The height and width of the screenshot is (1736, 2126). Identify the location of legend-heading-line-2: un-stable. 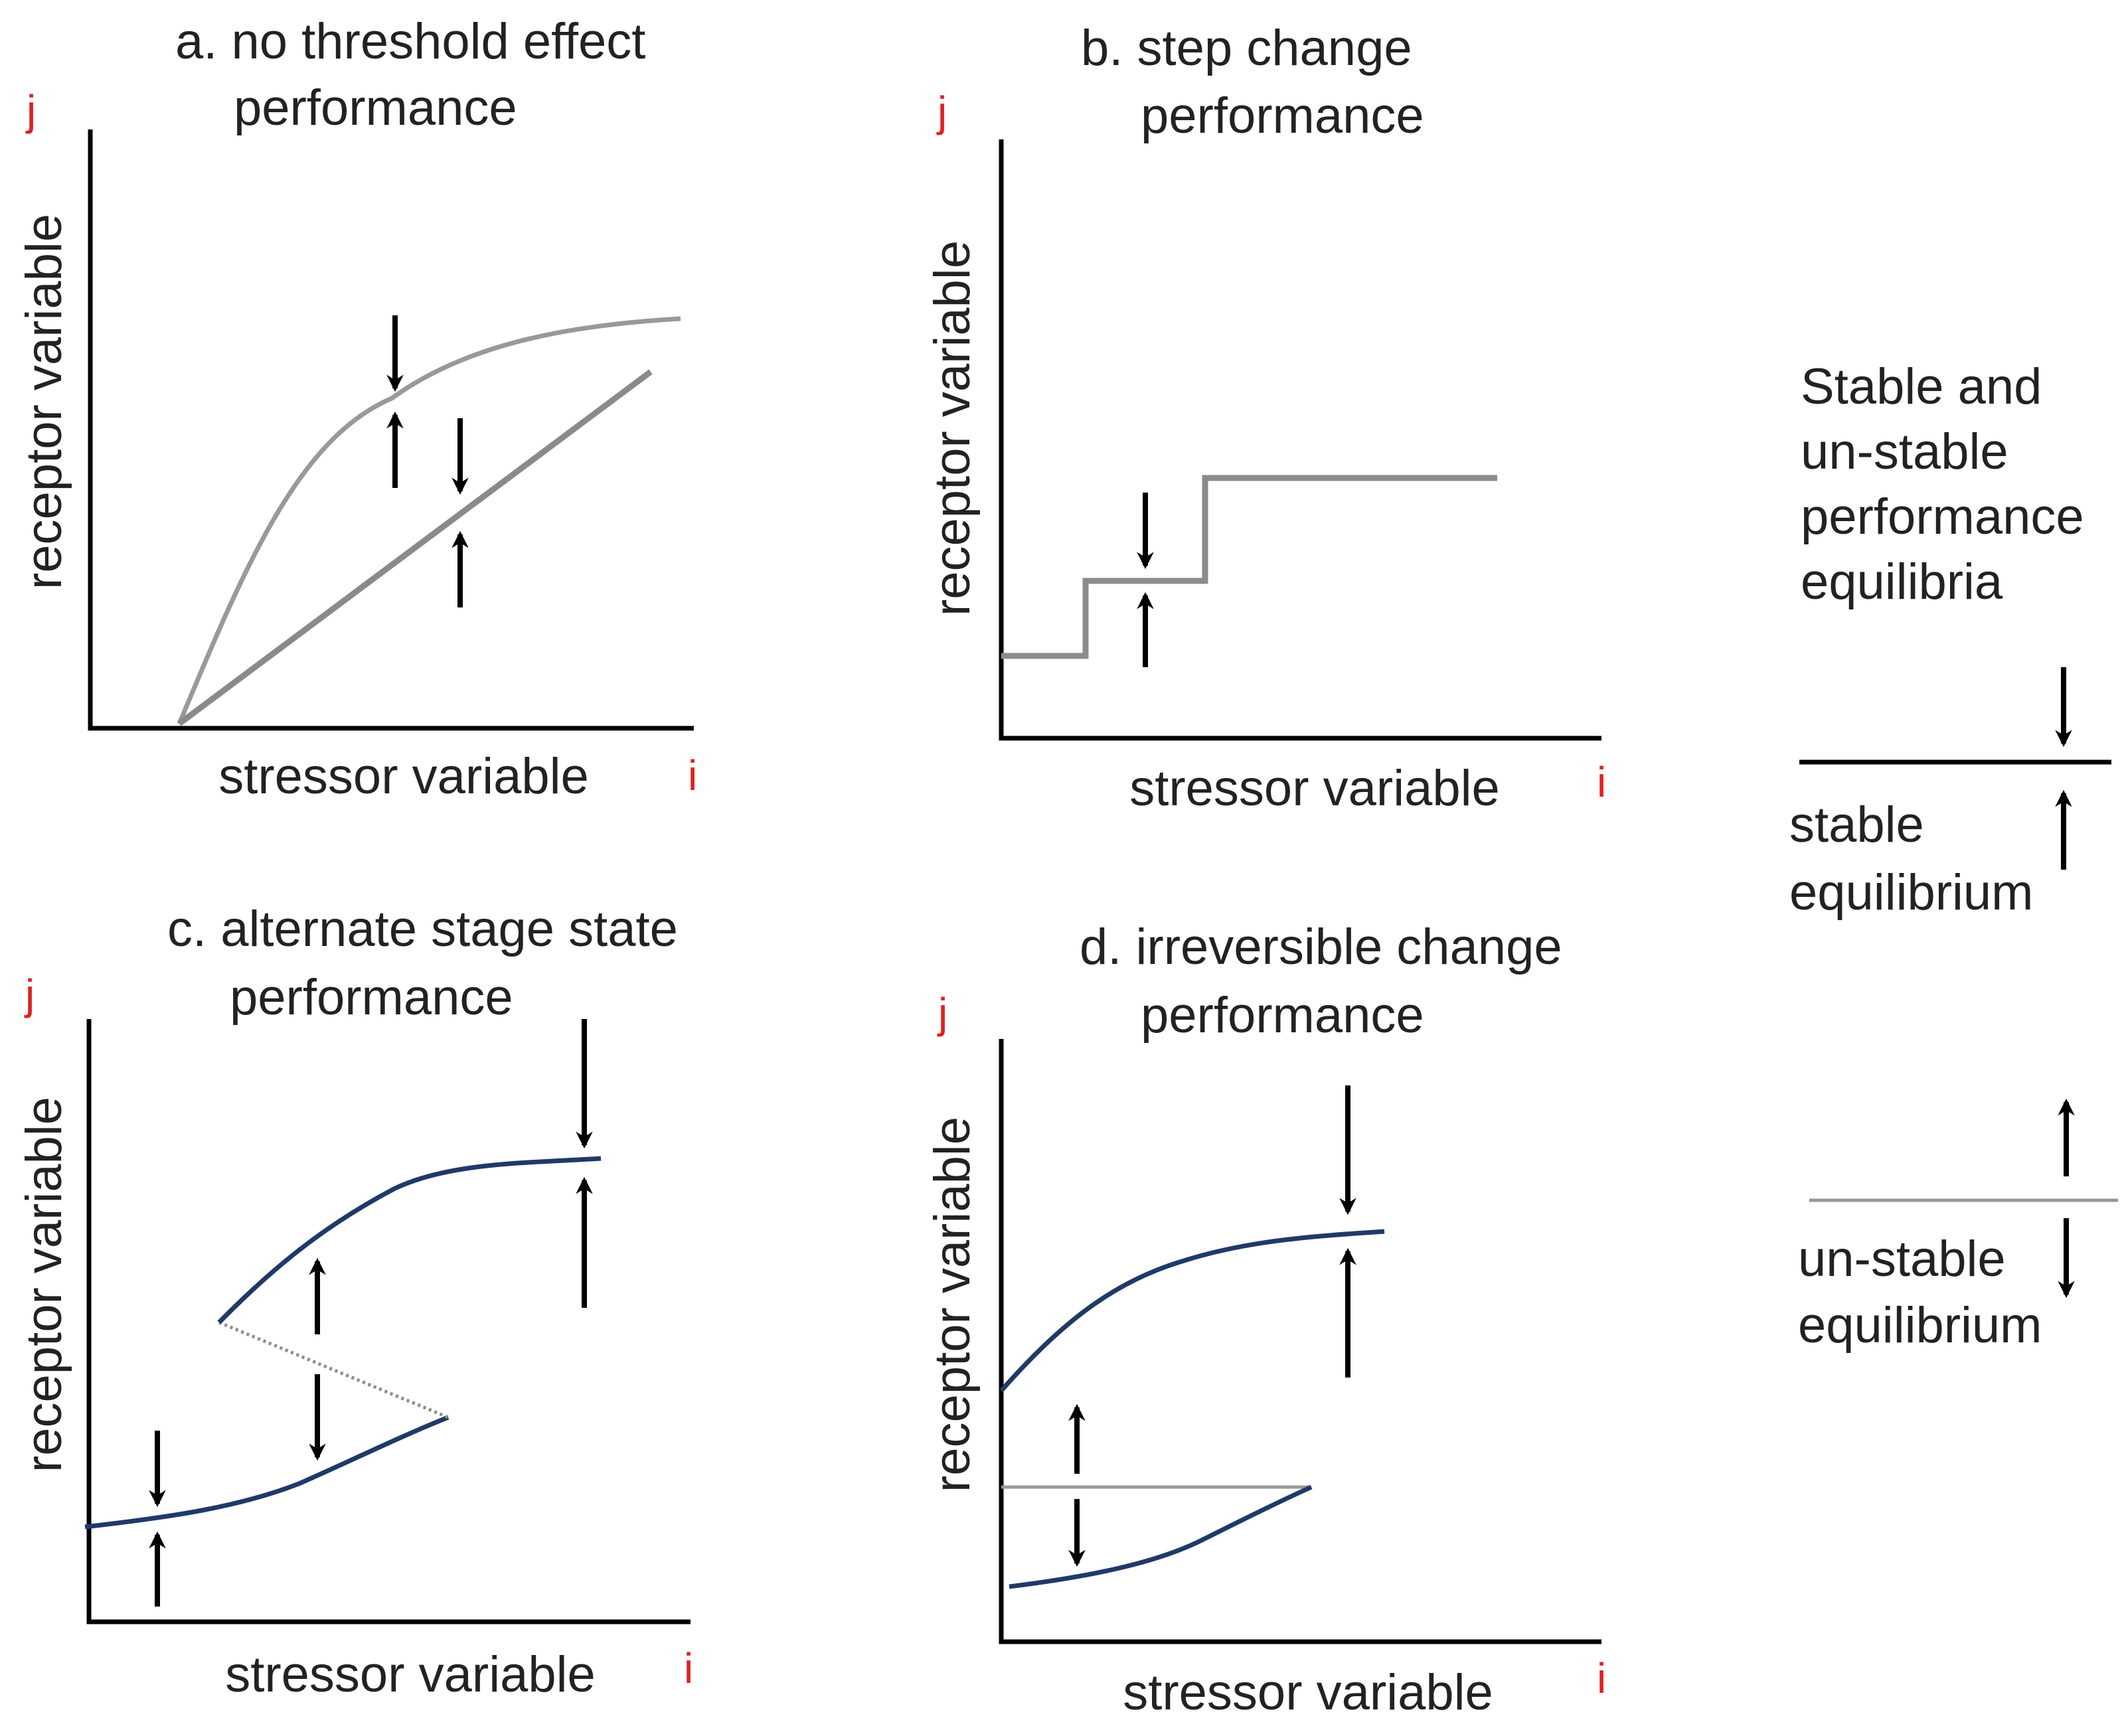
(1904, 452).